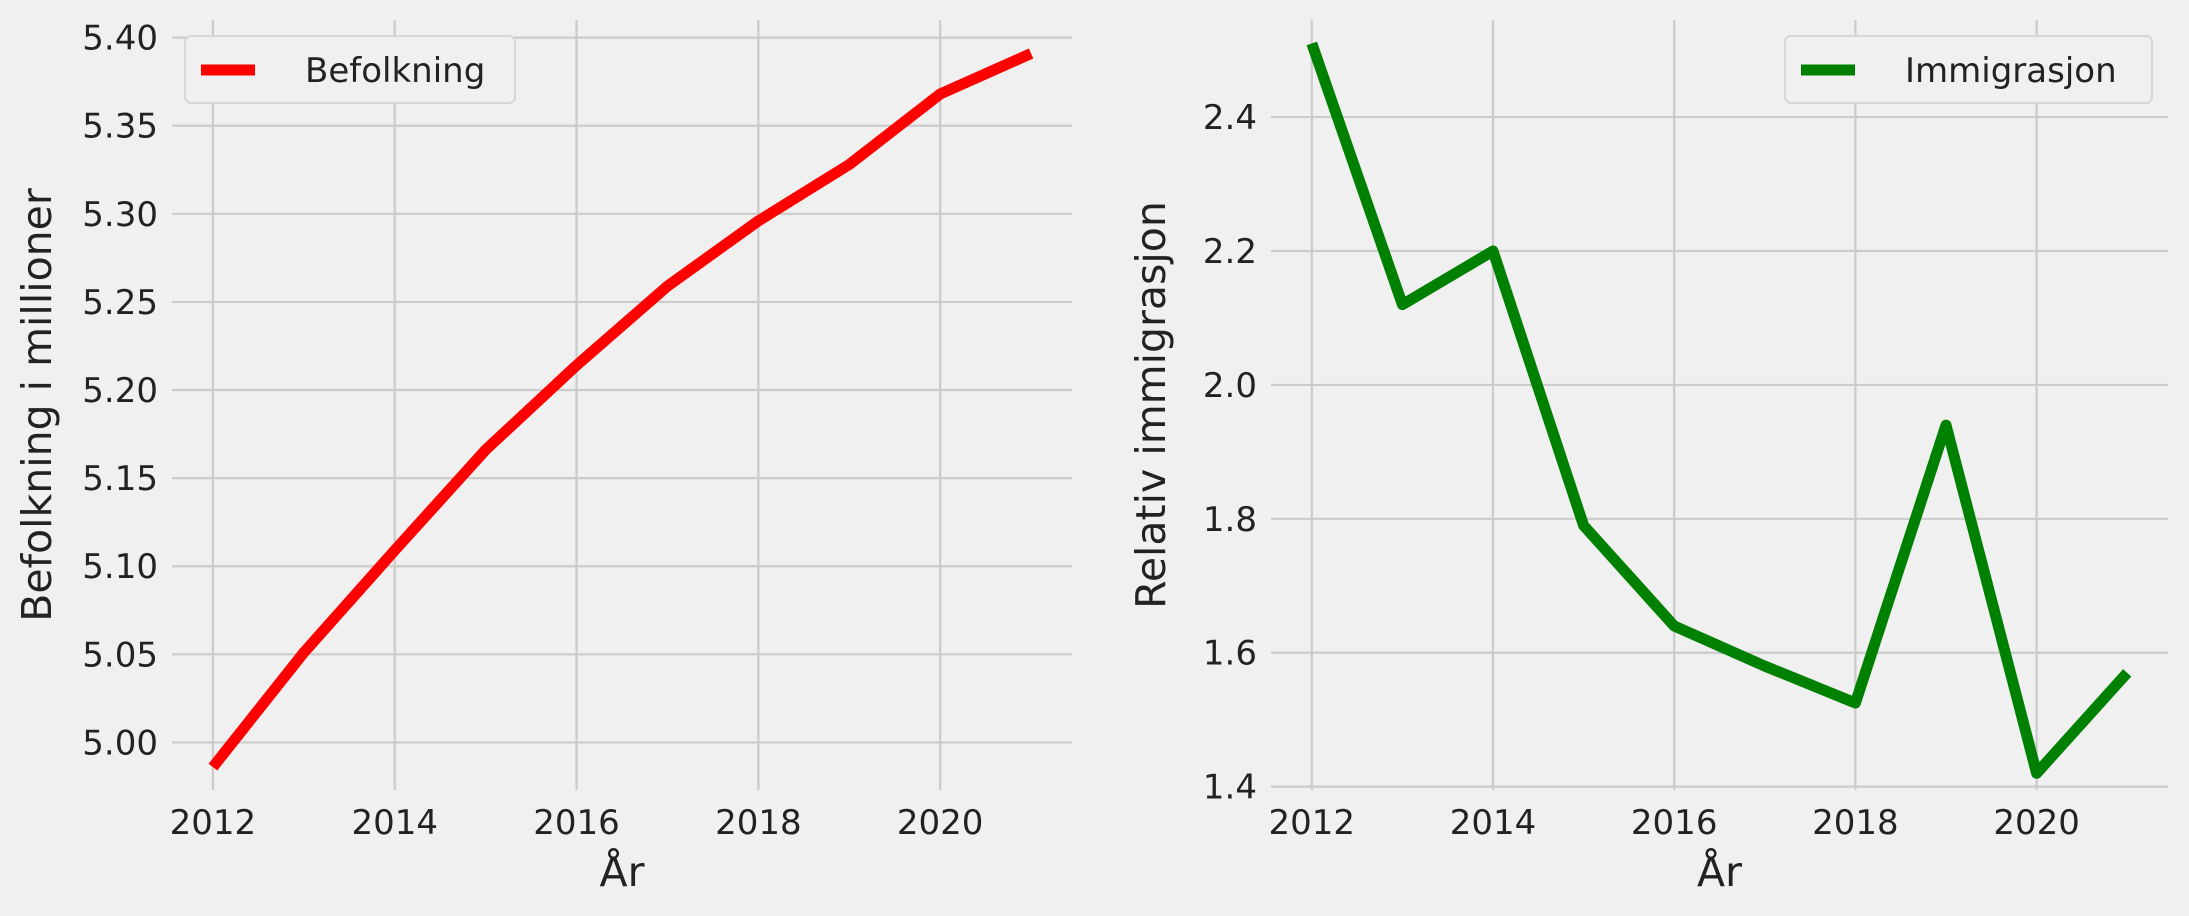 The height and width of the screenshot is (916, 2189). What do you see at coordinates (120, 303) in the screenshot?
I see `y-tick-label: 5.25` at bounding box center [120, 303].